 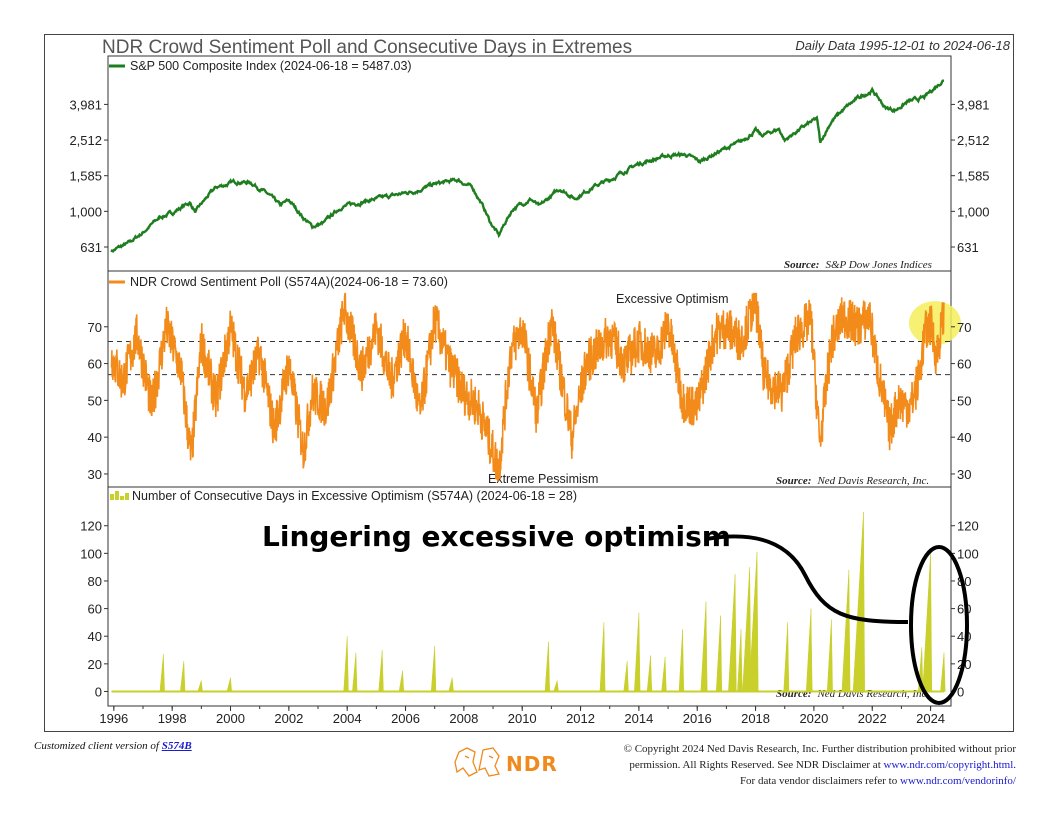 I want to click on consecutive-left-tick-label: 0, so click(x=98, y=691).